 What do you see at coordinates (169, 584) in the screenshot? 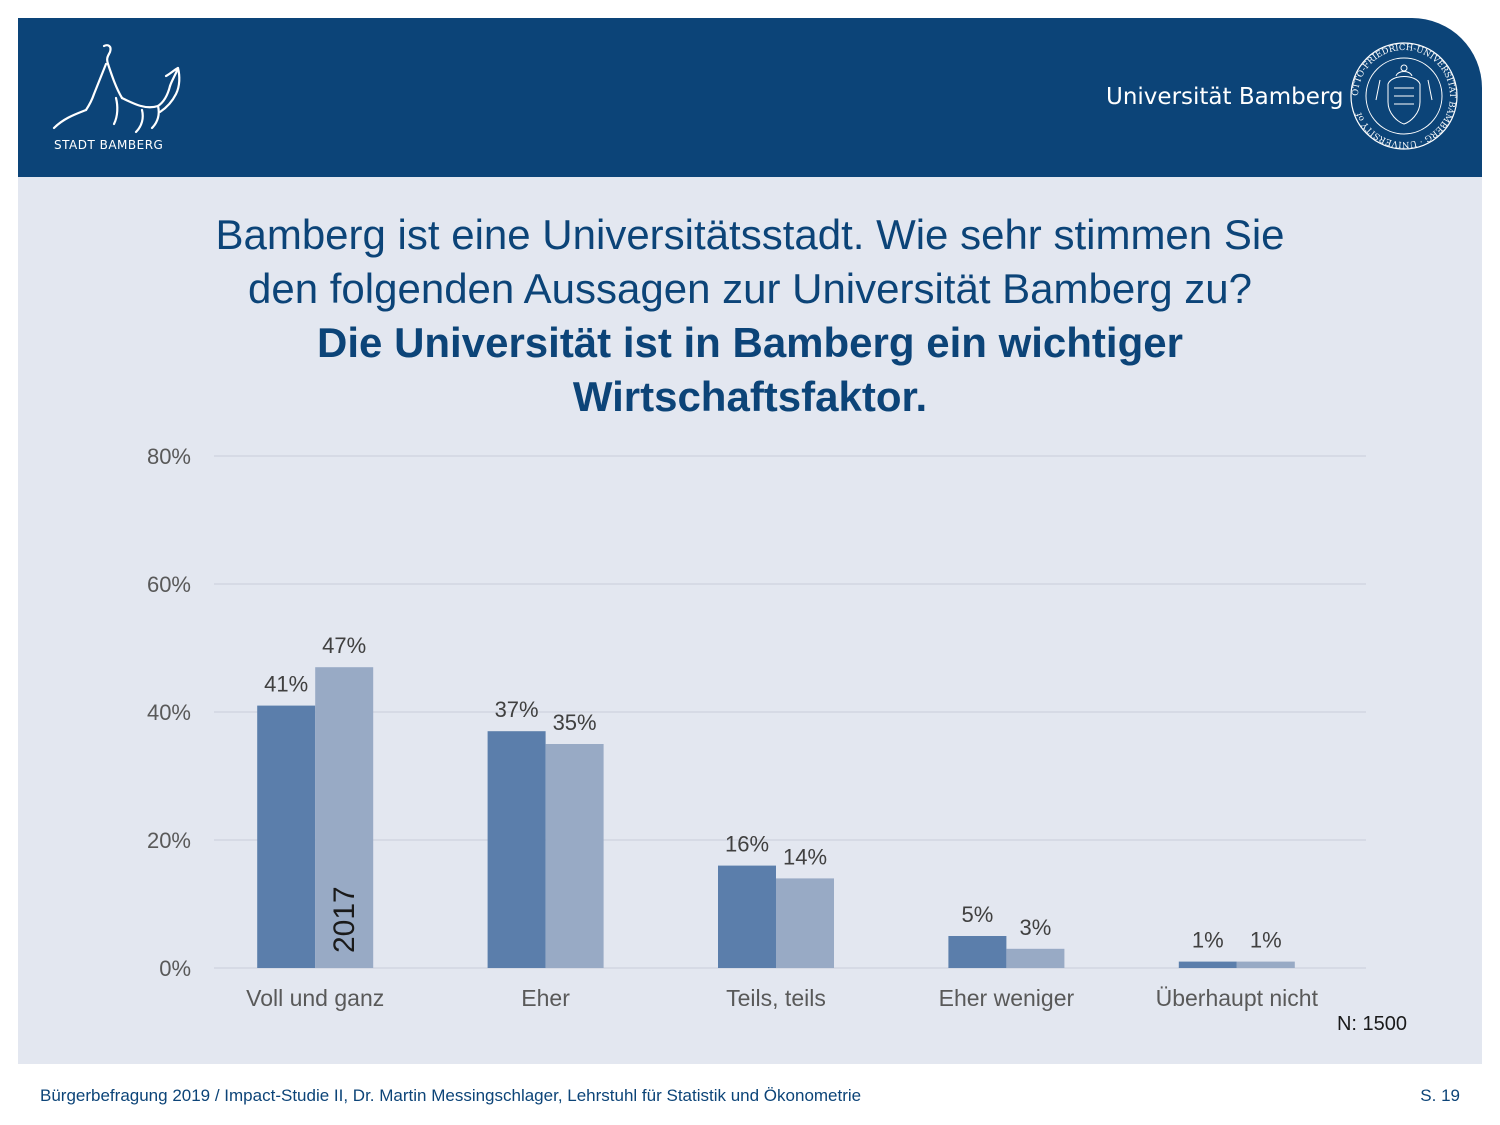
I see `y-tick-label: 60%` at bounding box center [169, 584].